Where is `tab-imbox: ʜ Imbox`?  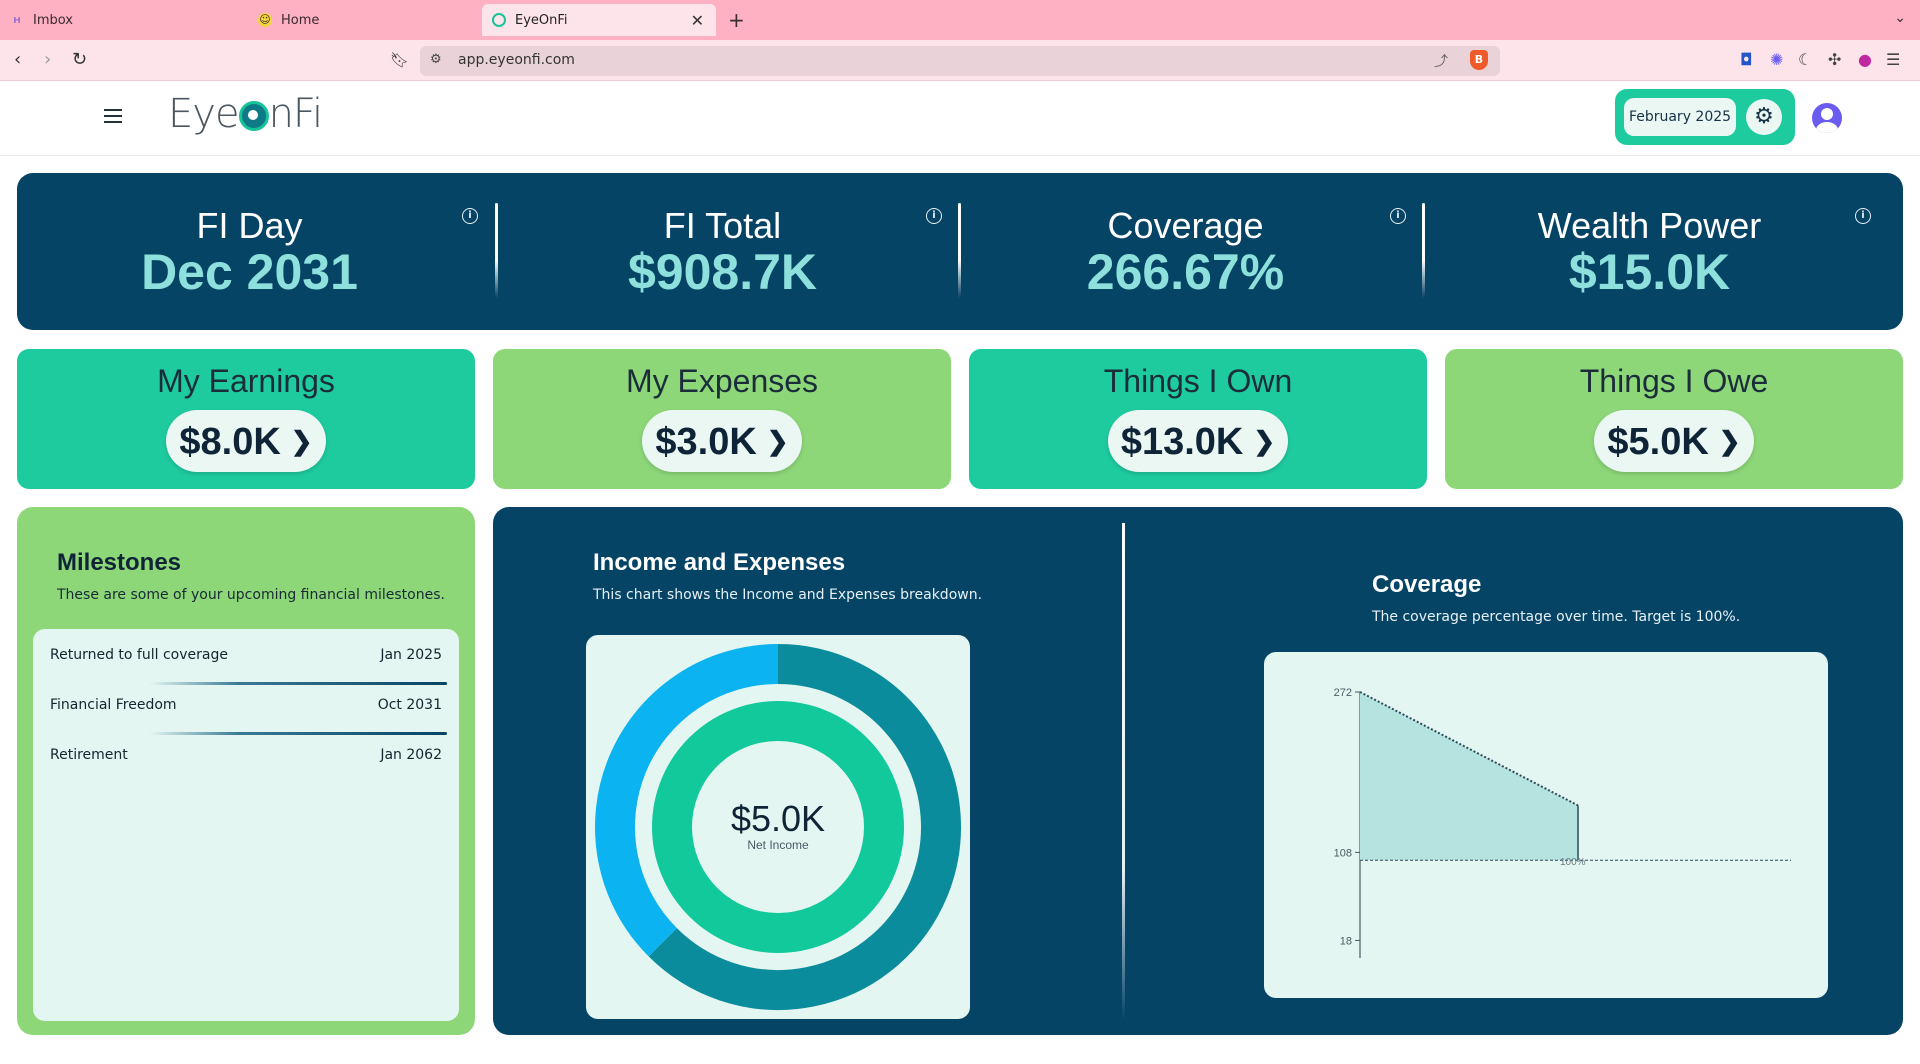 tab-imbox: ʜ Imbox is located at coordinates (119, 20).